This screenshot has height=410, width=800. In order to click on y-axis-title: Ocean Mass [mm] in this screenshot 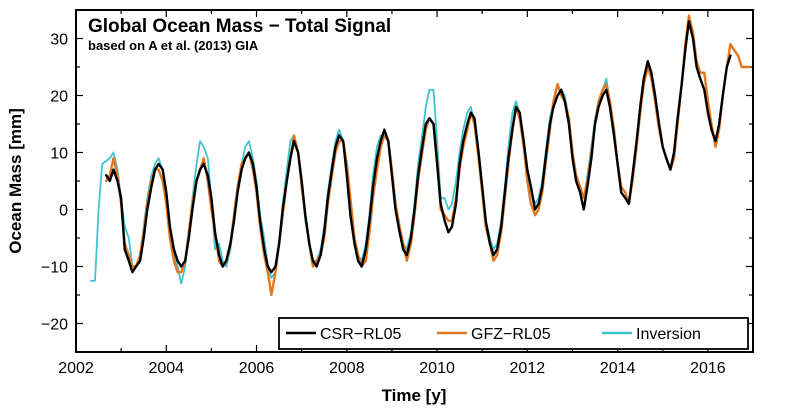, I will do `click(15, 181)`.